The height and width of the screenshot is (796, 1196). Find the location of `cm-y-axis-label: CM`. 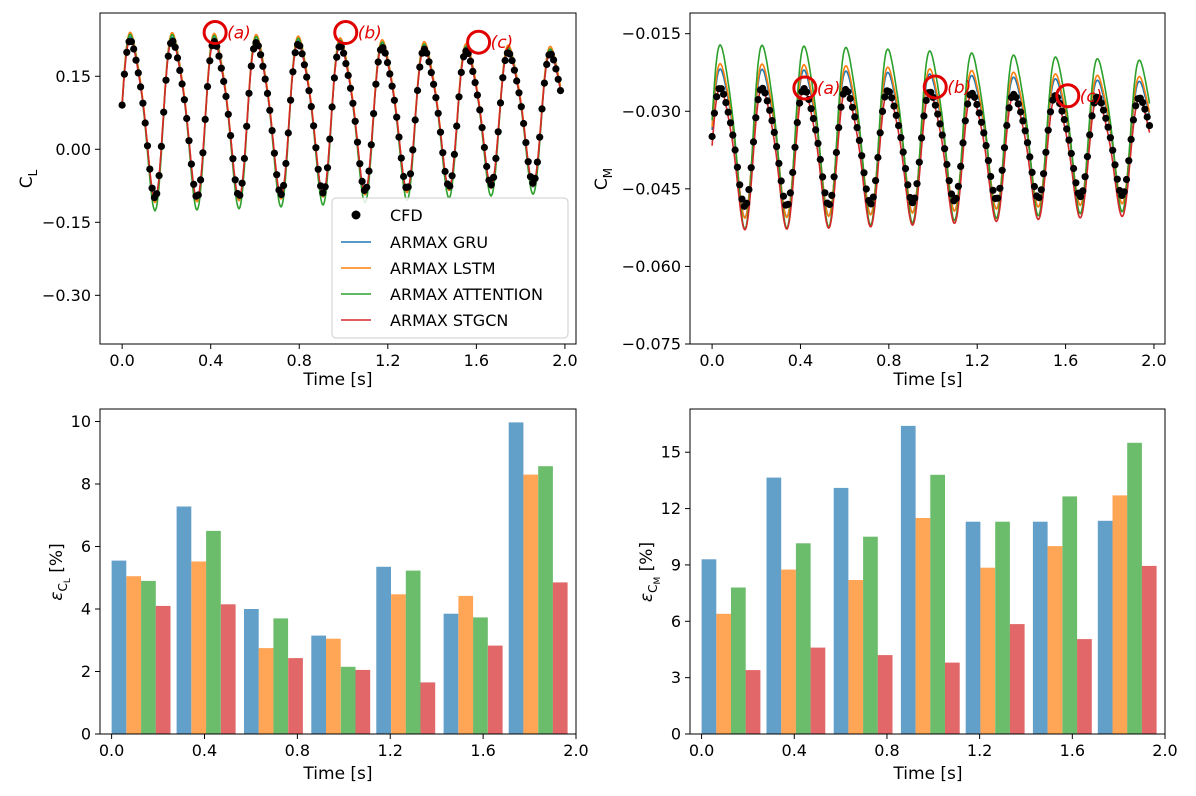

cm-y-axis-label: CM is located at coordinates (603, 179).